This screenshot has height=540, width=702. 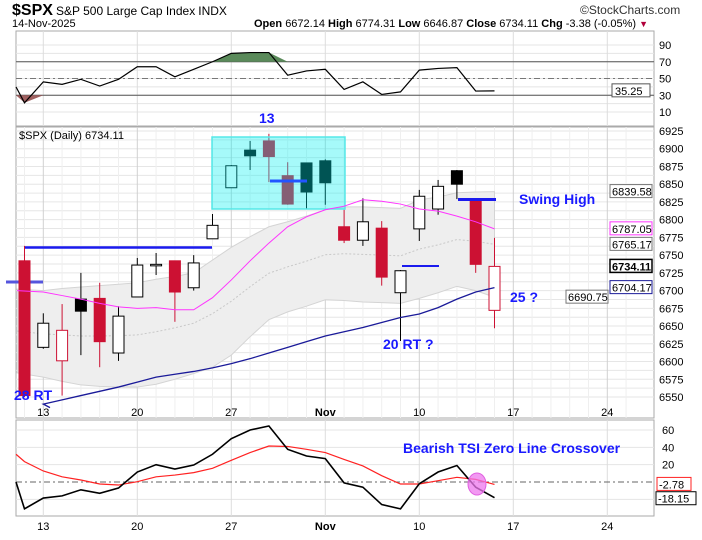 I want to click on annotation-28-rt: 28 RT, so click(x=33, y=395).